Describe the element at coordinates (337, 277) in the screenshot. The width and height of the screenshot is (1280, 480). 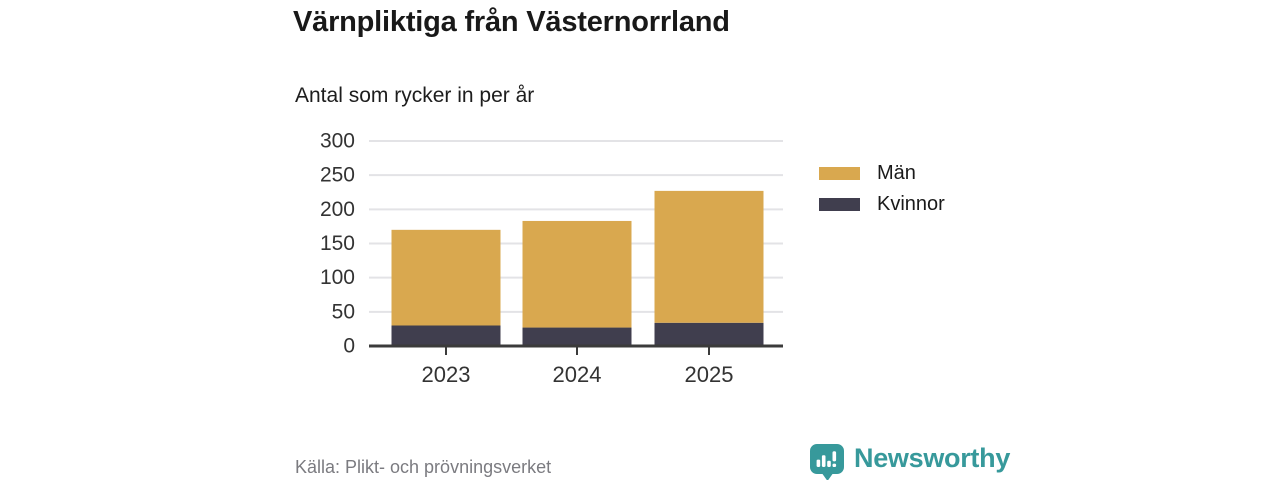
I see `y-tick-label: 100` at that location.